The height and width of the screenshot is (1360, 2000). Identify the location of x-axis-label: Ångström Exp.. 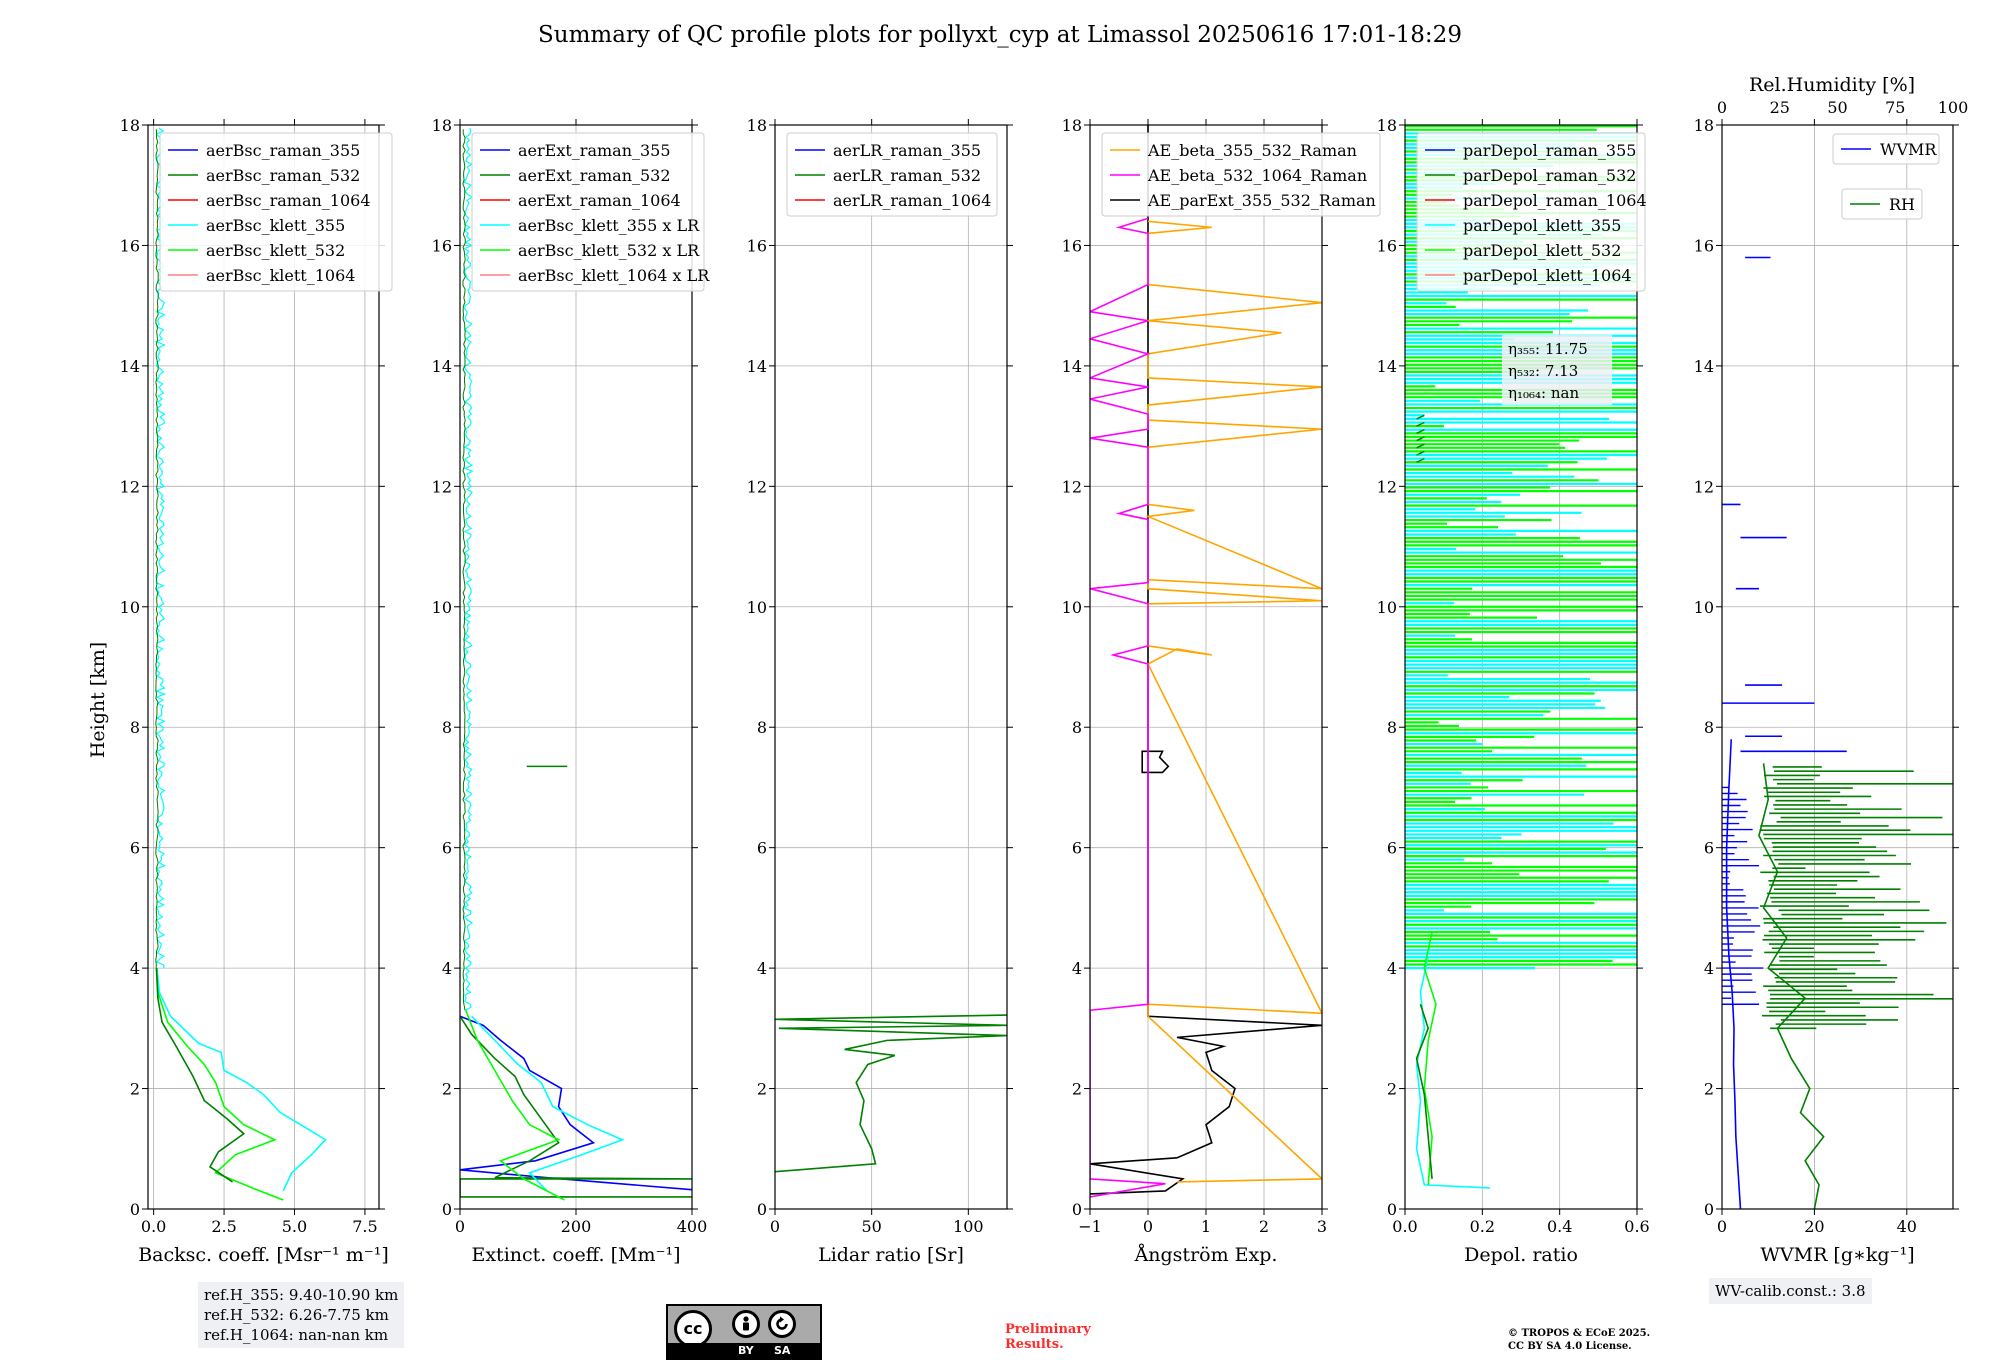
(1206, 1255).